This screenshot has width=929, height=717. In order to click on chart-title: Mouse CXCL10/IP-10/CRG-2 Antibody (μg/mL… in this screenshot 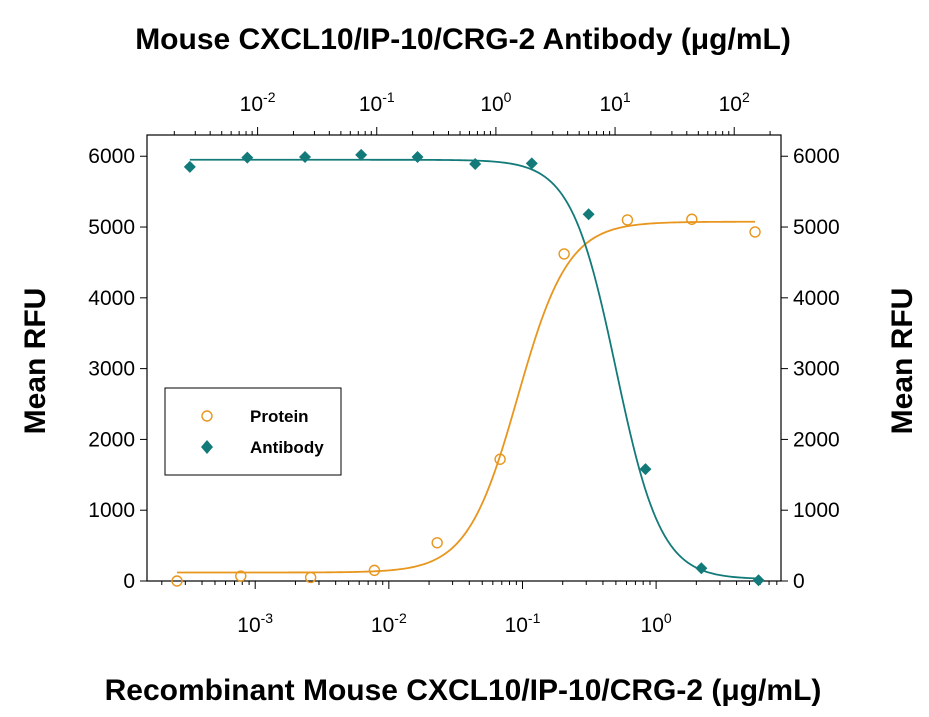, I will do `click(463, 39)`.